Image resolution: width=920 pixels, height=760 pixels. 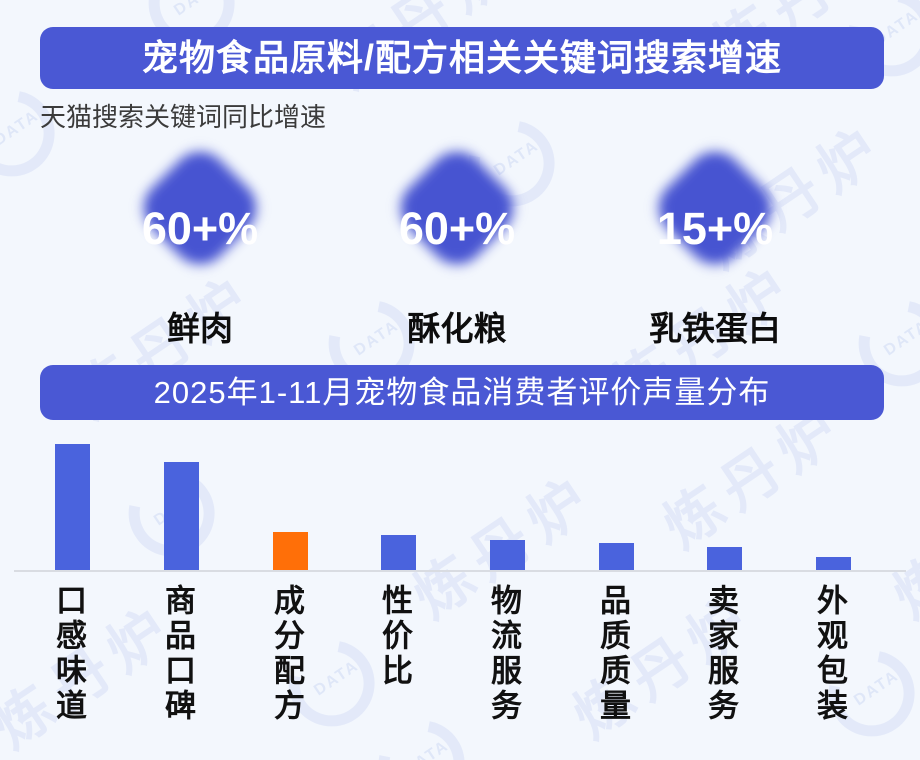 I want to click on bar-卖家服务, so click(x=724, y=558).